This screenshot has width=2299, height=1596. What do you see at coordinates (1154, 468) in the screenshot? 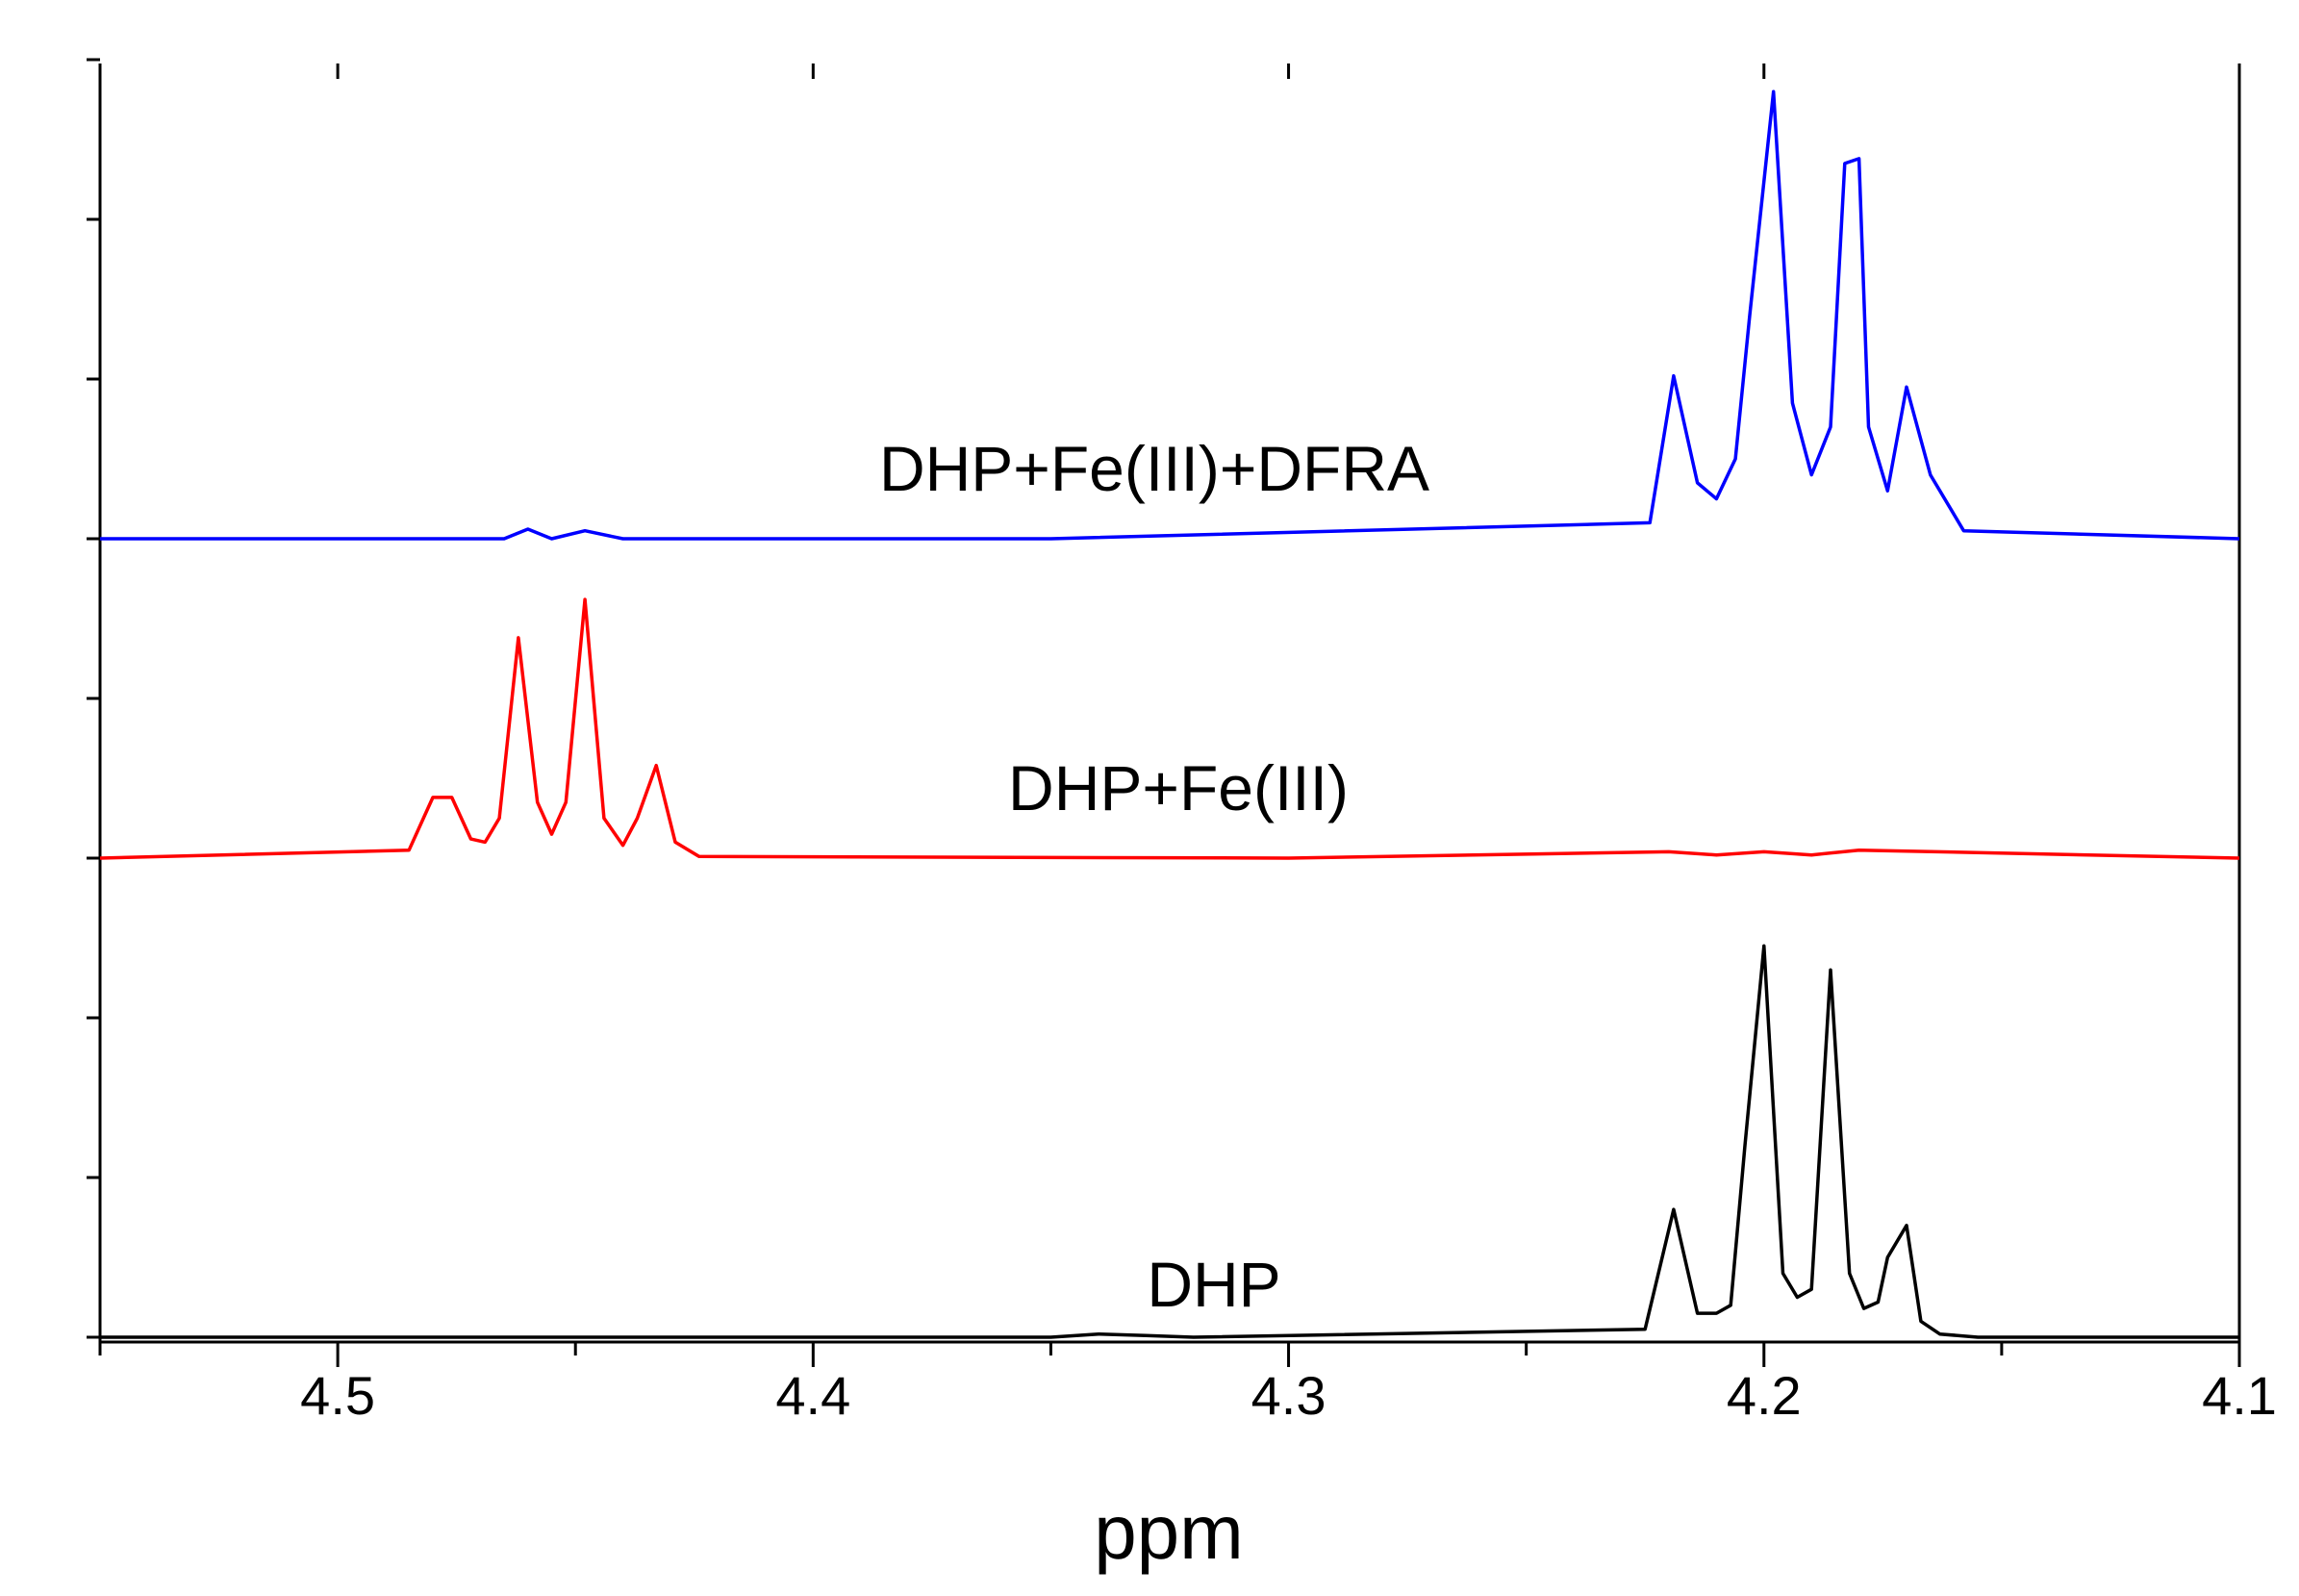
I see `series-label-dhp-fe-dfra: DHP+Fe(III)+DFRA` at bounding box center [1154, 468].